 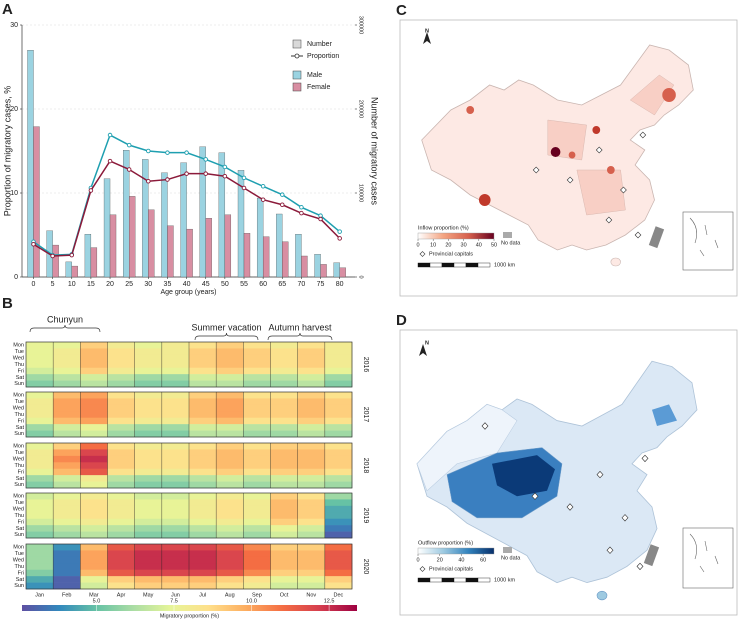 I want to click on month-label: Aug, so click(x=230, y=595).